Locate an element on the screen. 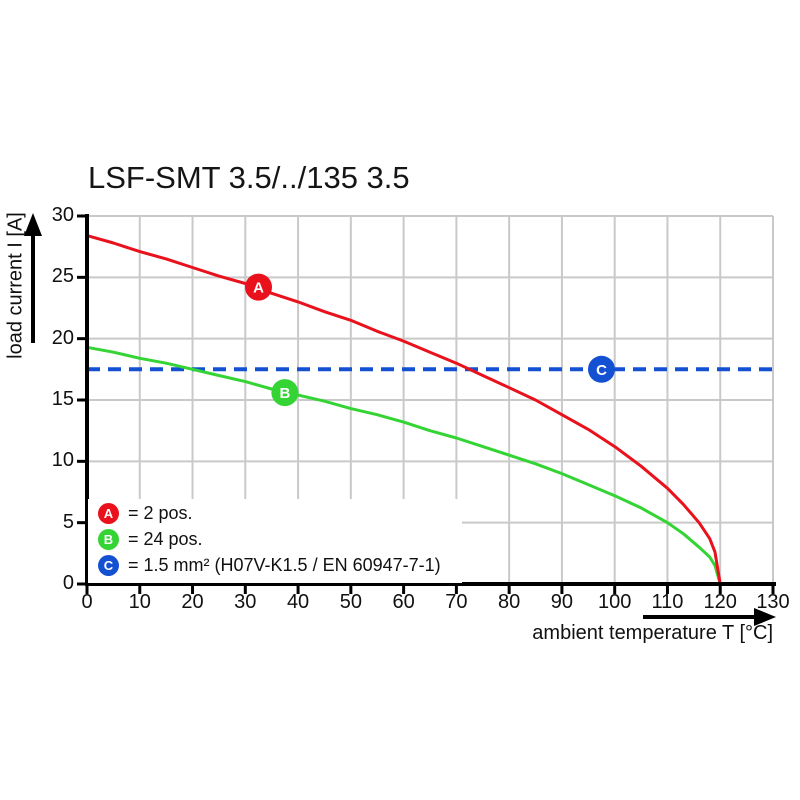  x-tick-label: 70 is located at coordinates (456, 602).